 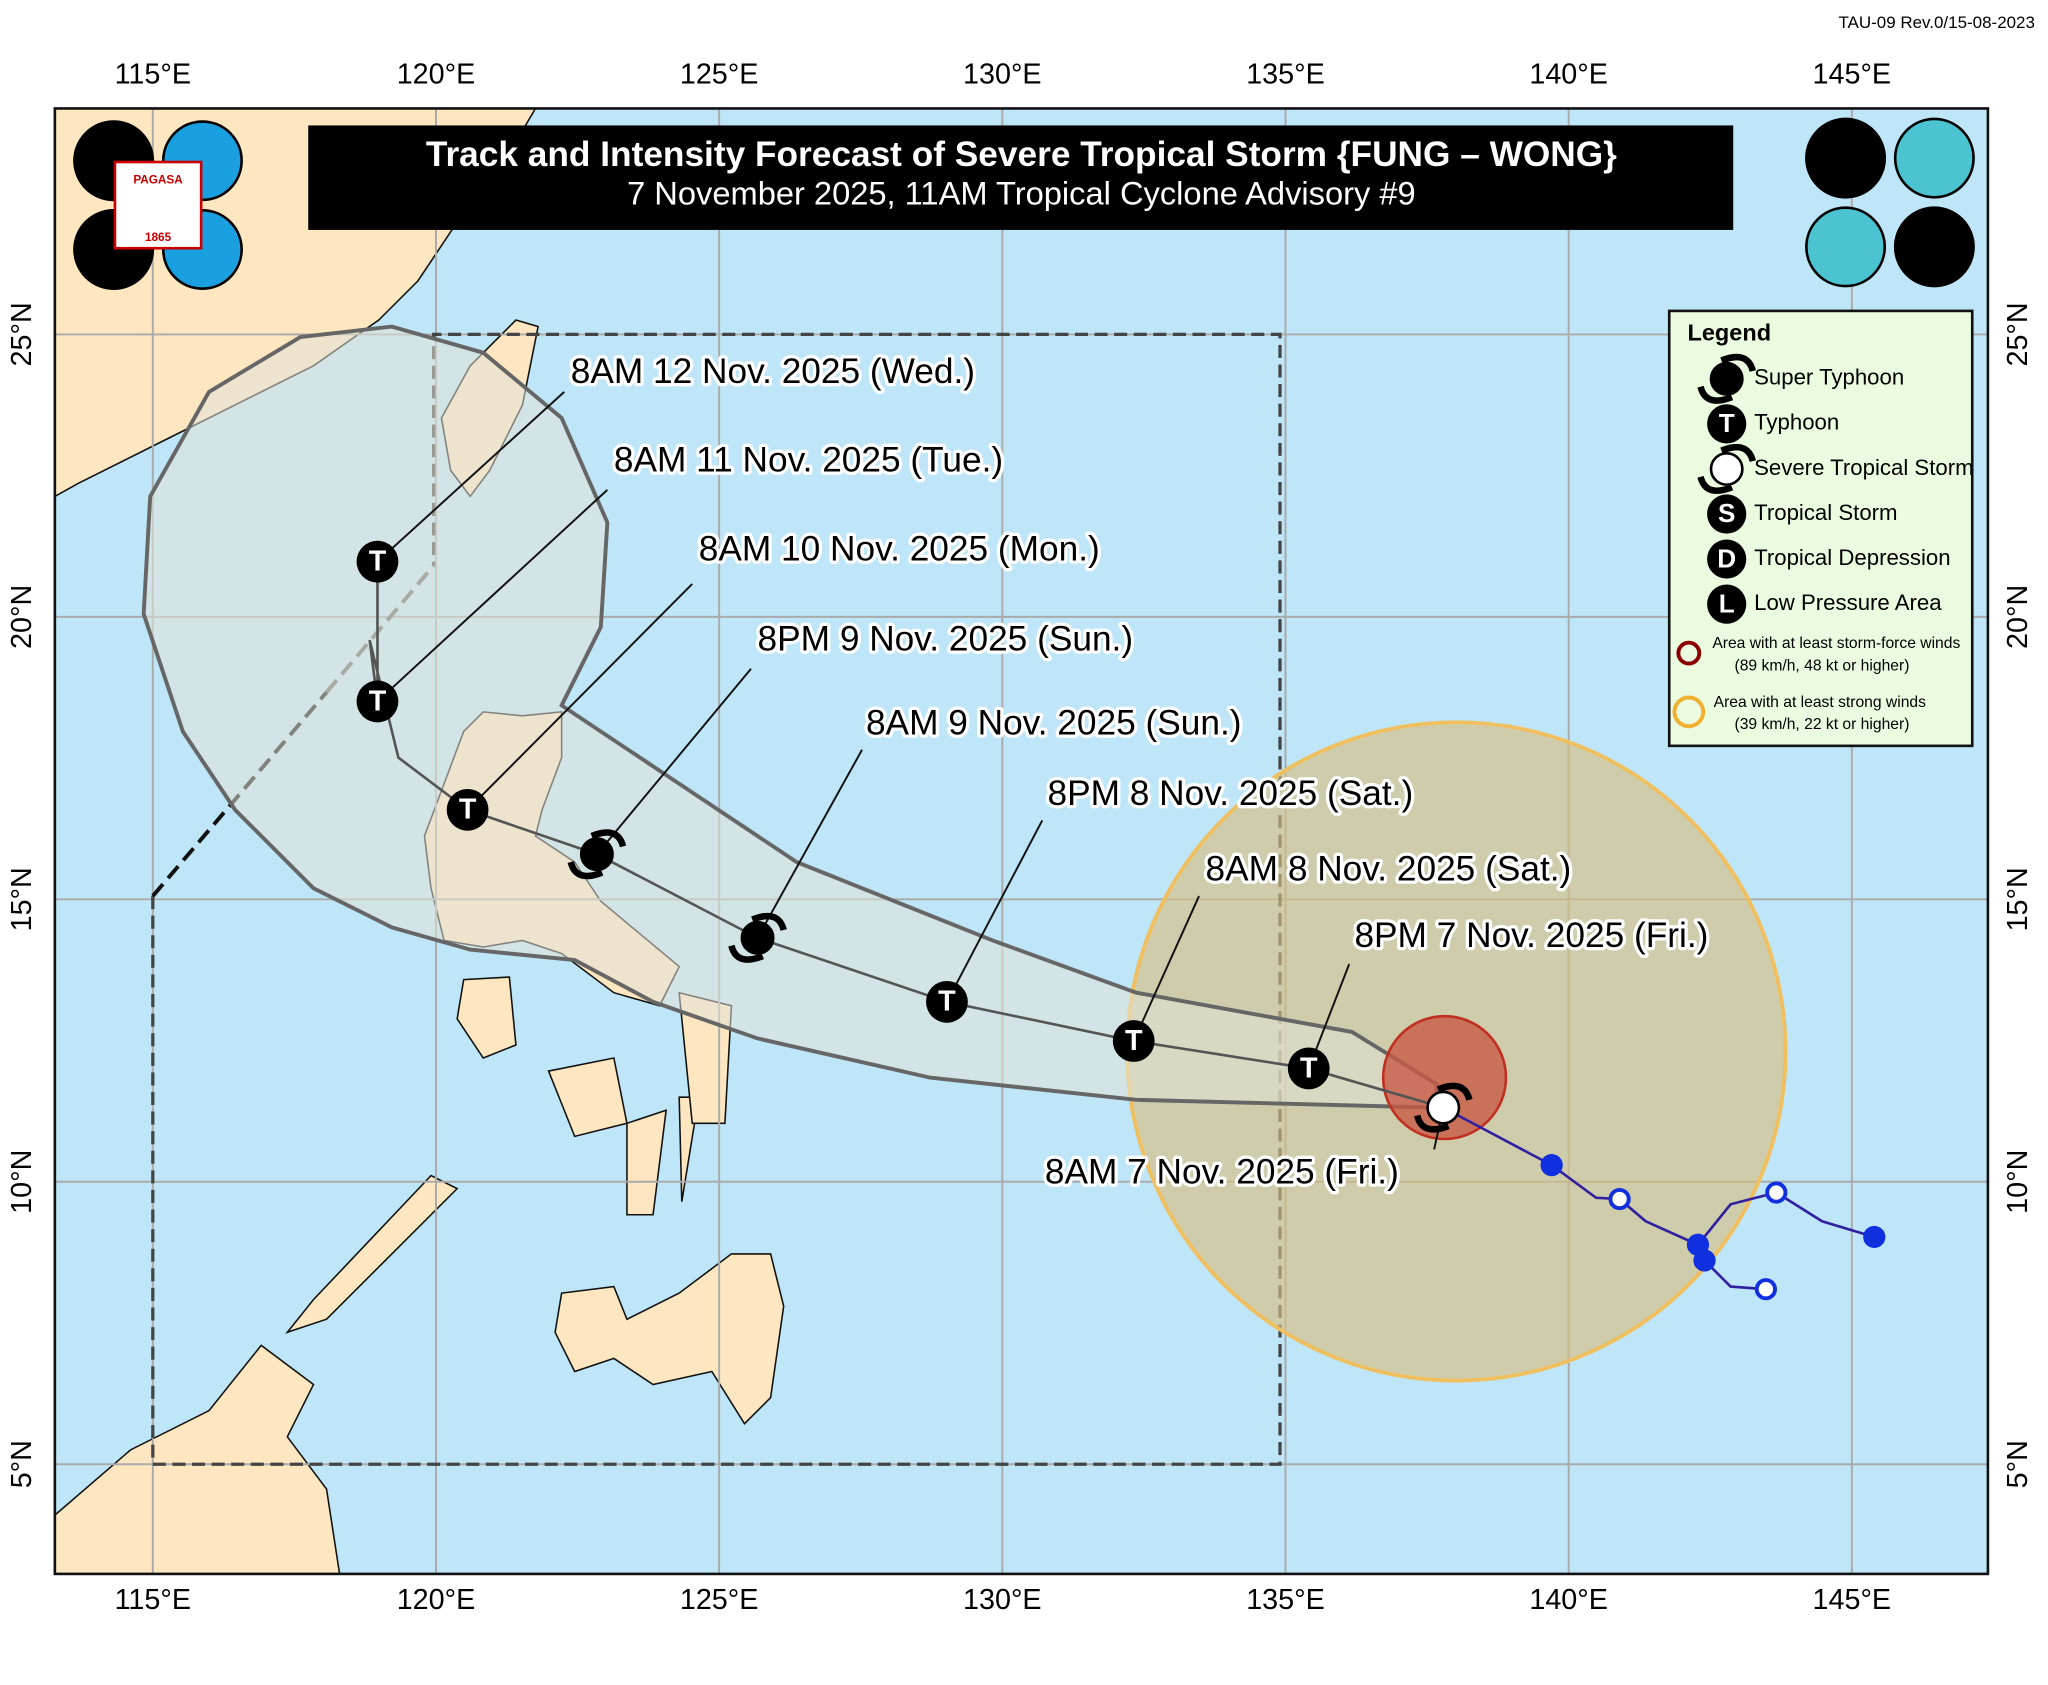 What do you see at coordinates (946, 639) in the screenshot?
I see `forecast-label: 8PM 9 Nov. 2025 (Sun.)` at bounding box center [946, 639].